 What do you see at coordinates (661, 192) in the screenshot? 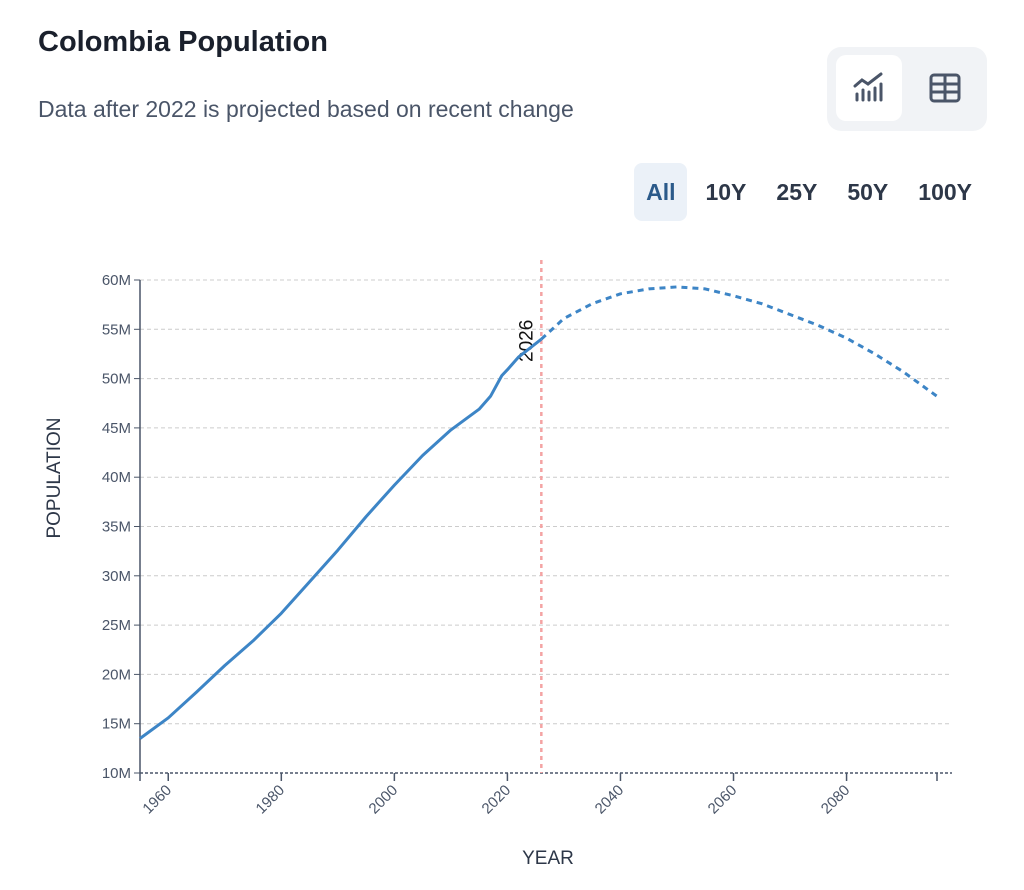
I see `range-all-button: All` at bounding box center [661, 192].